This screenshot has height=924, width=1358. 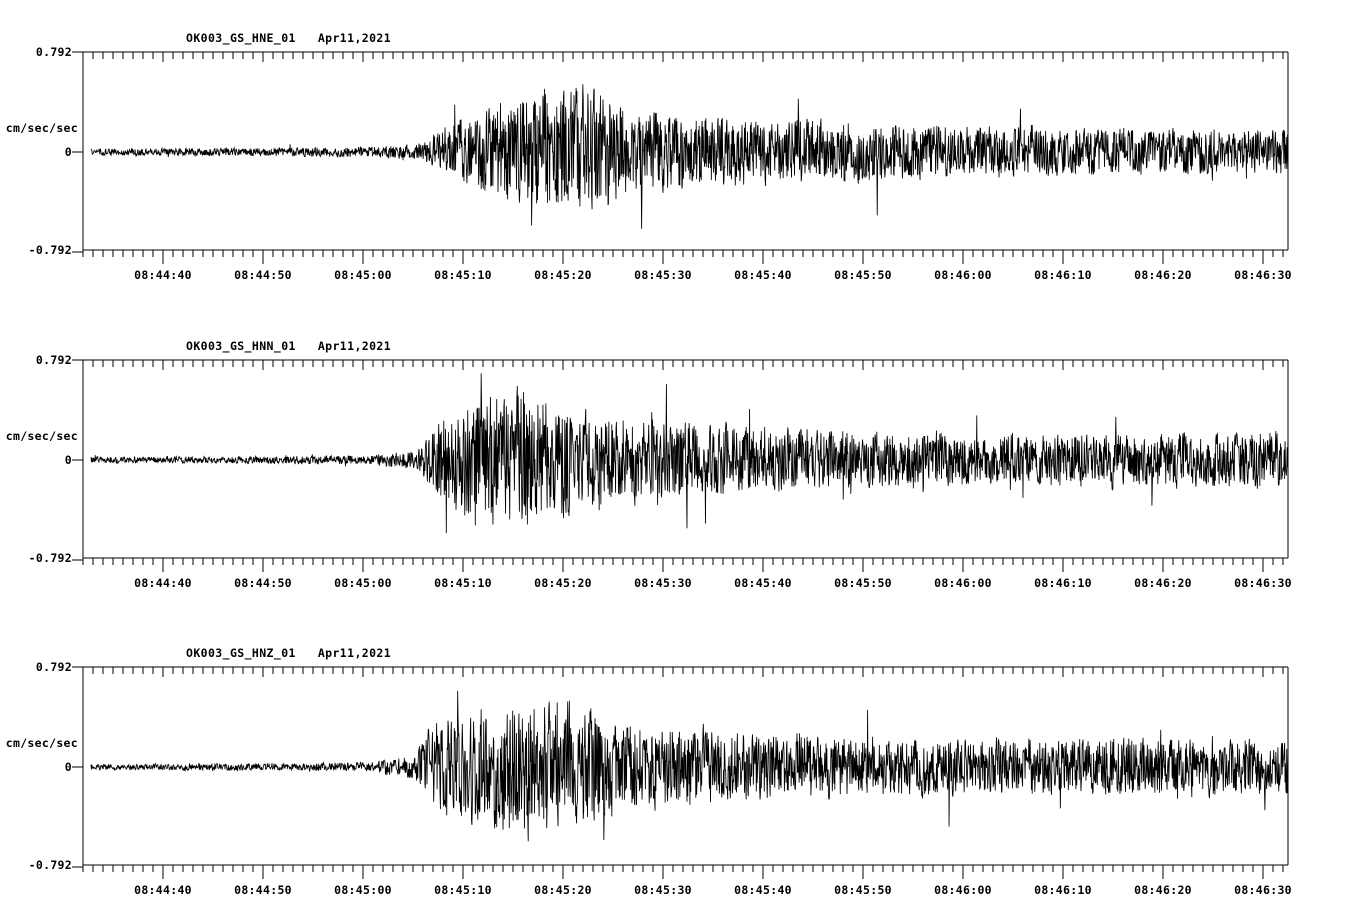 What do you see at coordinates (53, 667) in the screenshot?
I see `y-tick-top-hnz: 0.792` at bounding box center [53, 667].